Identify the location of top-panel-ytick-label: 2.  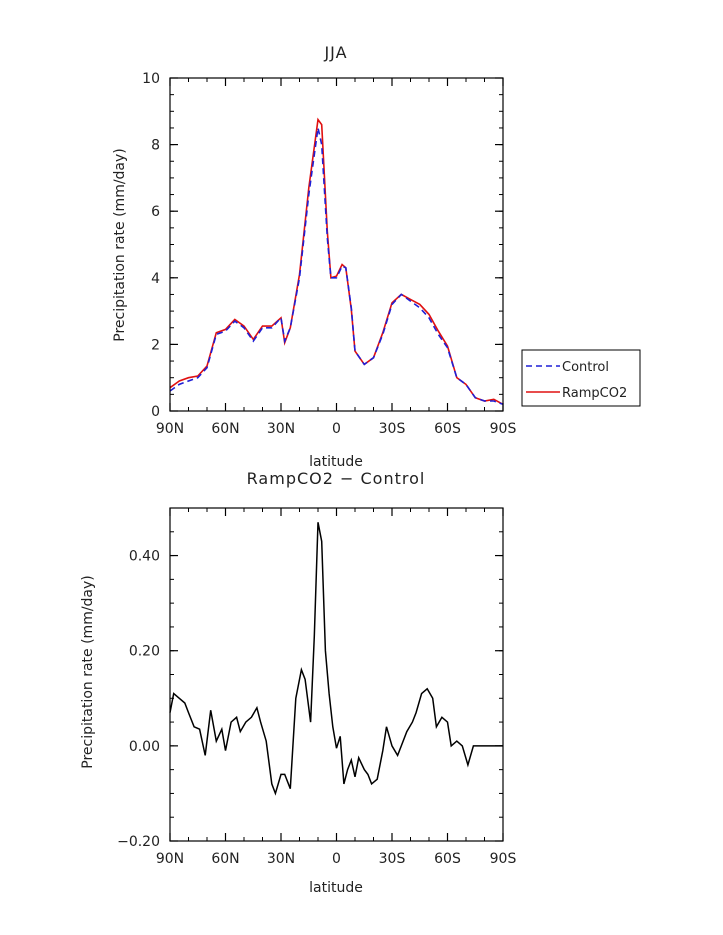
(155, 345).